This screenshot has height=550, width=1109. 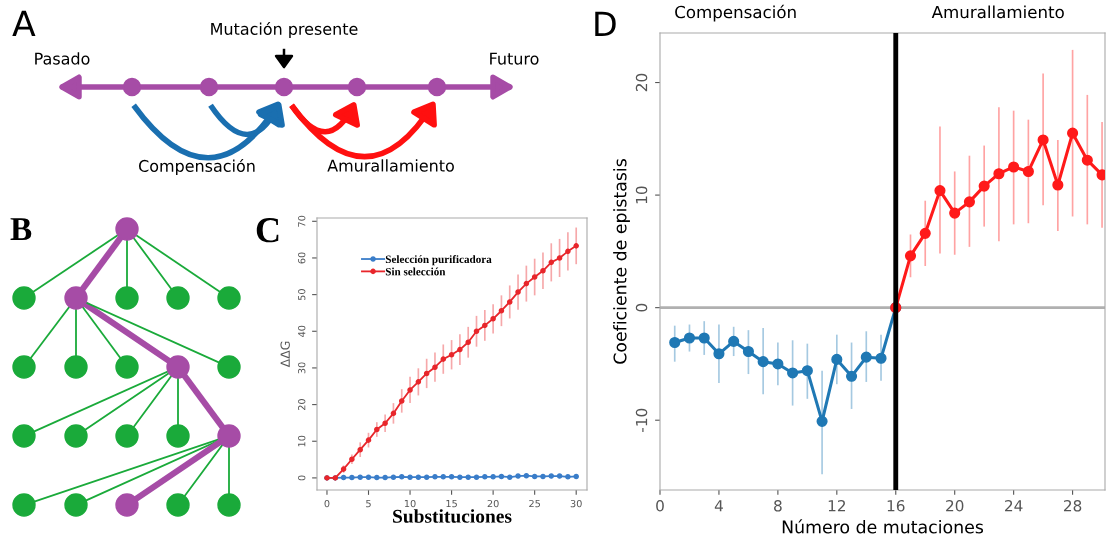 What do you see at coordinates (410, 503) in the screenshot?
I see `x-tick-label: 10` at bounding box center [410, 503].